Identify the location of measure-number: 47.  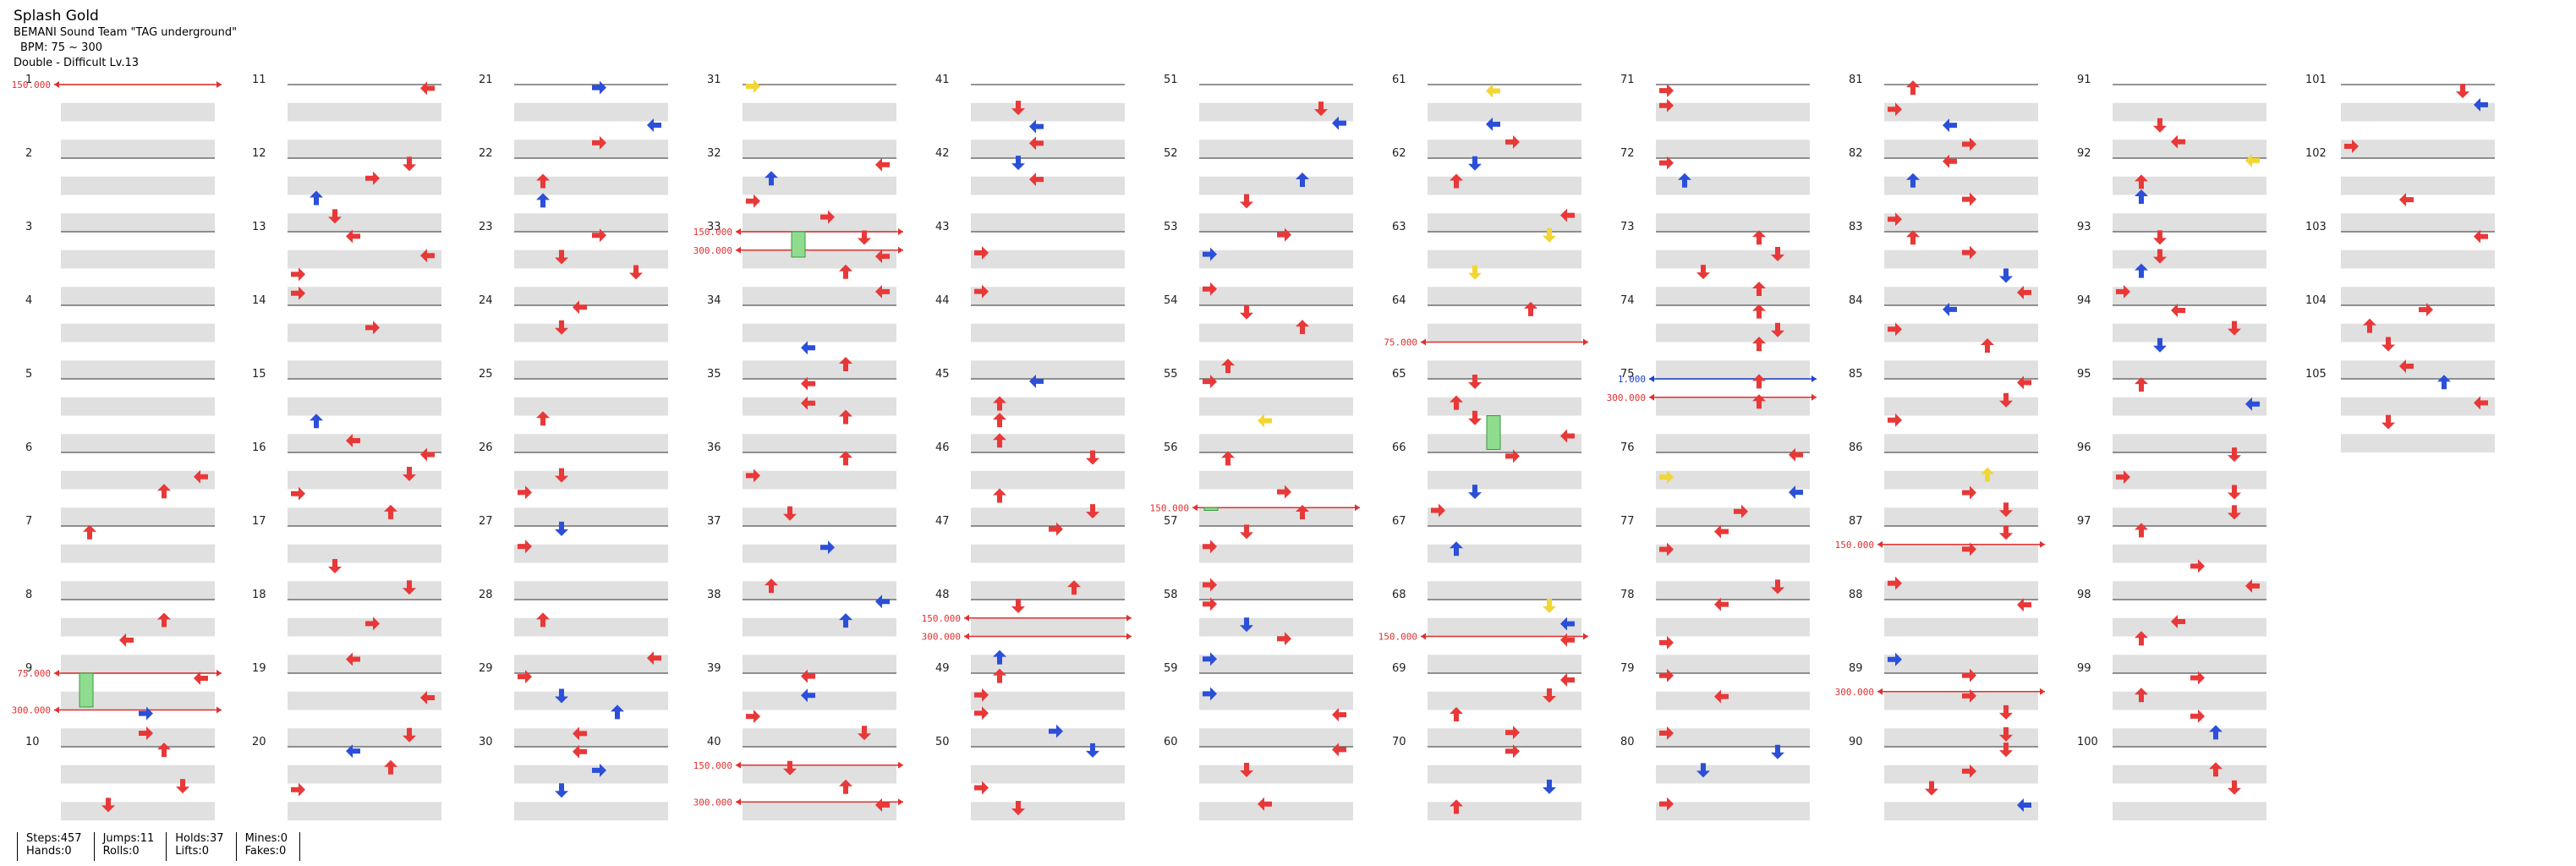
(942, 521).